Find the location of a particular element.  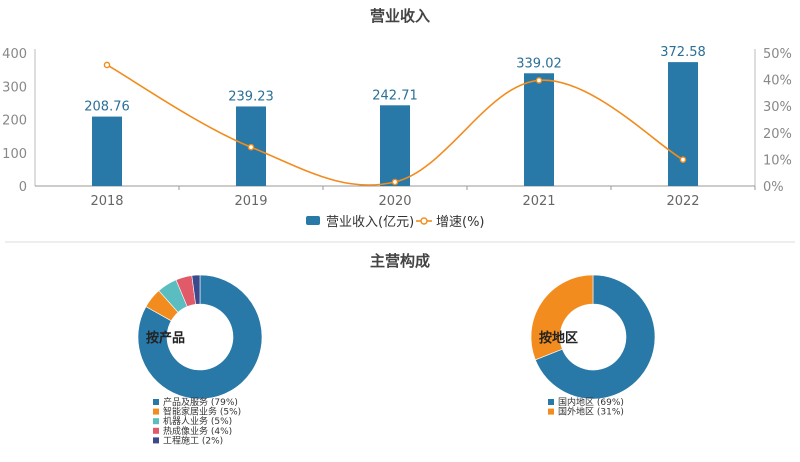

y-left-tick-label: 400 is located at coordinates (14, 54).